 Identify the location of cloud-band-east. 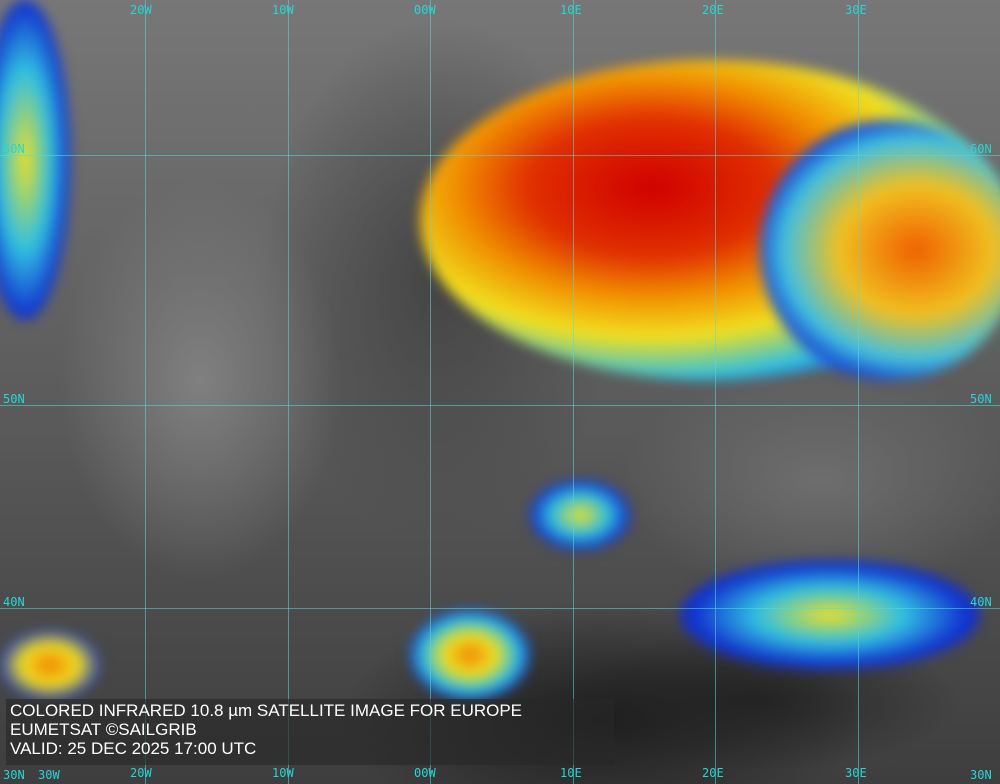
(880, 250).